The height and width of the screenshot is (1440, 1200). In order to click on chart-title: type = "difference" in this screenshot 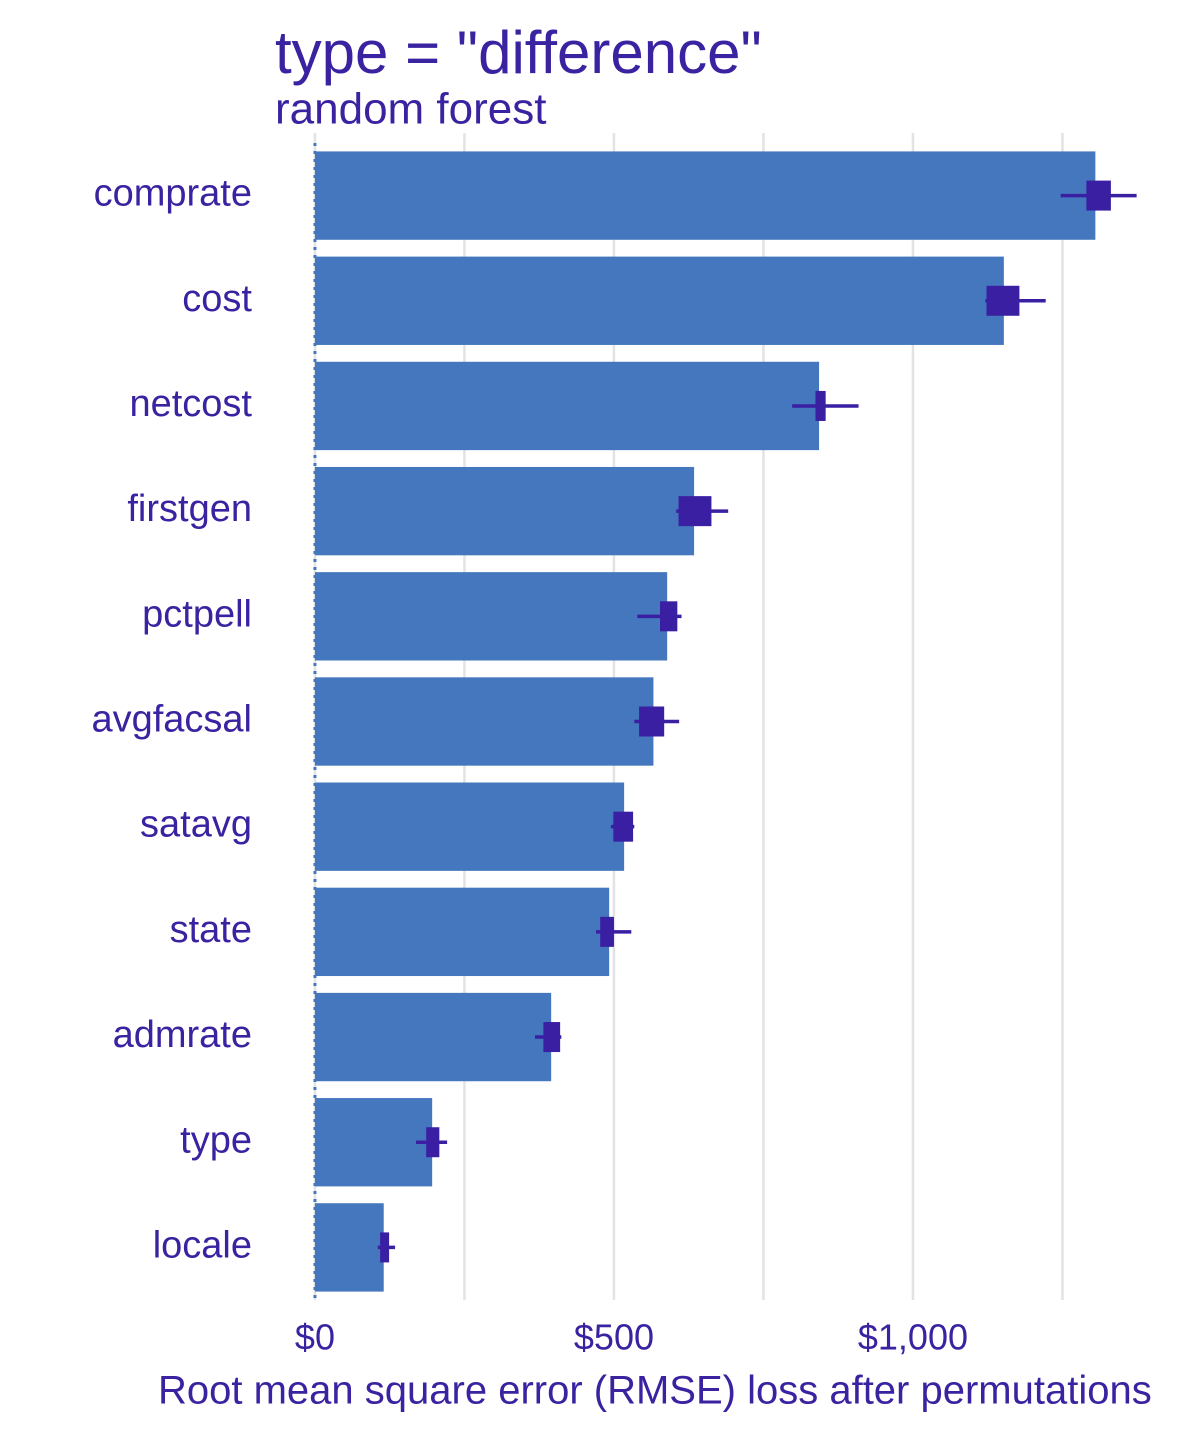, I will do `click(518, 52)`.